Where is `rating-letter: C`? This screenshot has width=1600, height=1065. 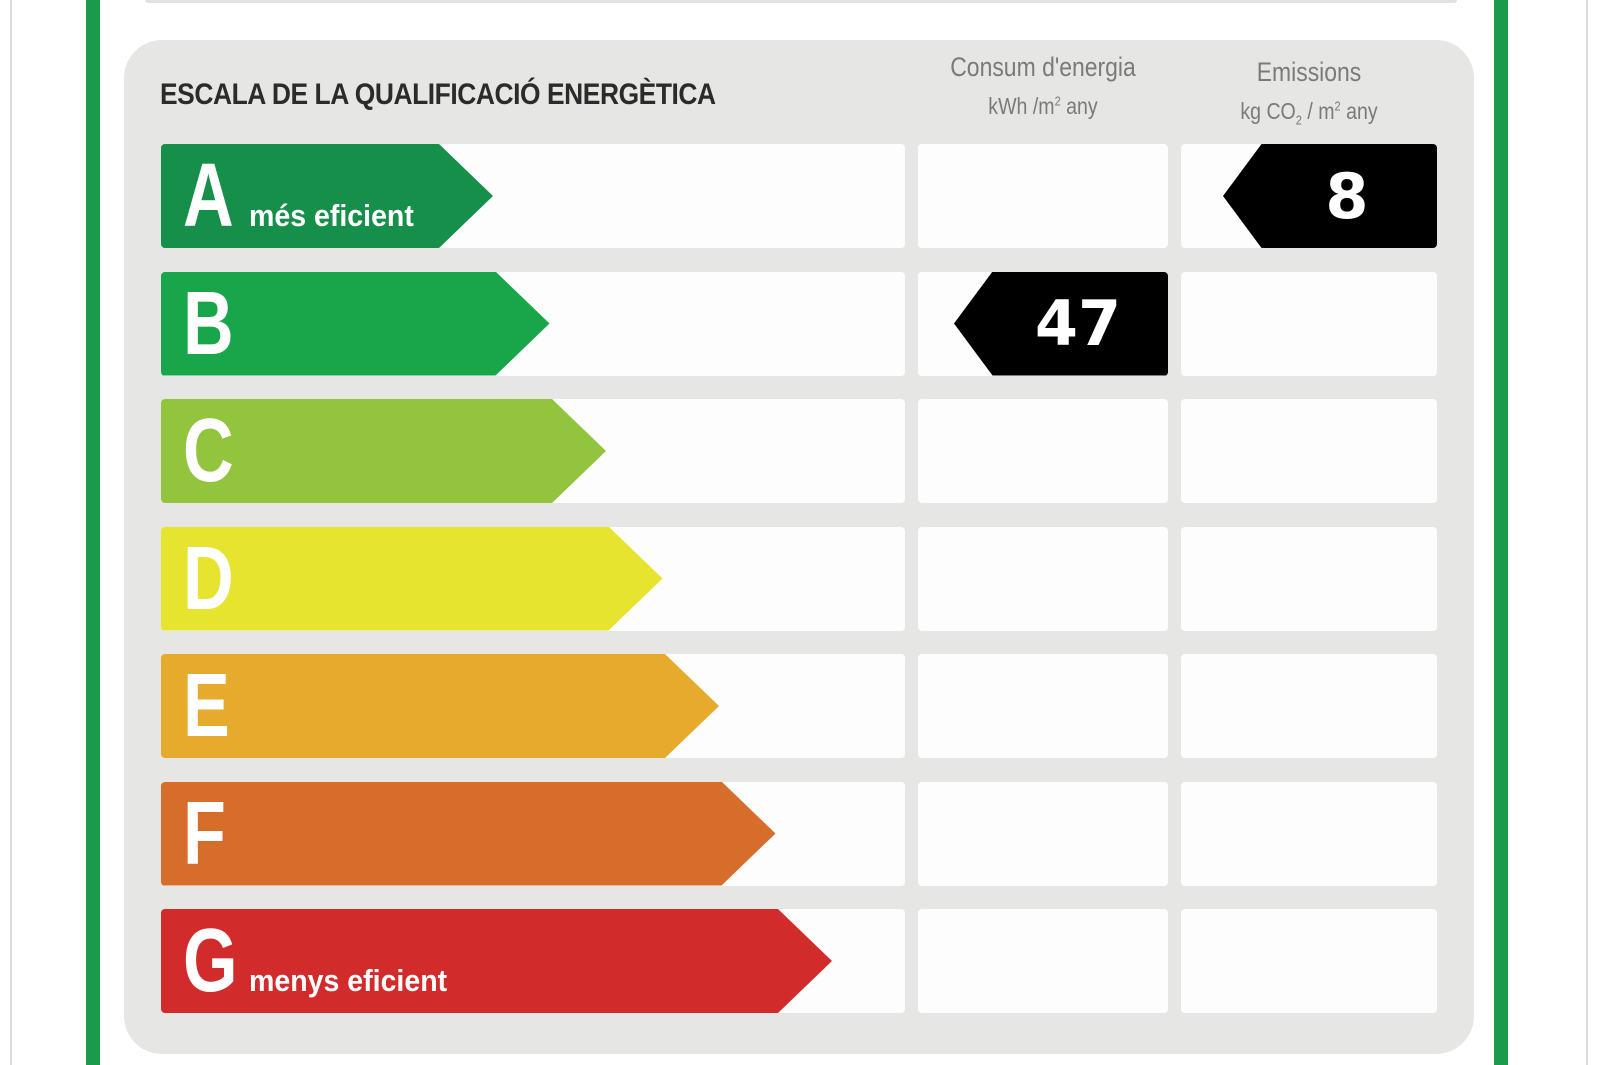
rating-letter: C is located at coordinates (208, 451).